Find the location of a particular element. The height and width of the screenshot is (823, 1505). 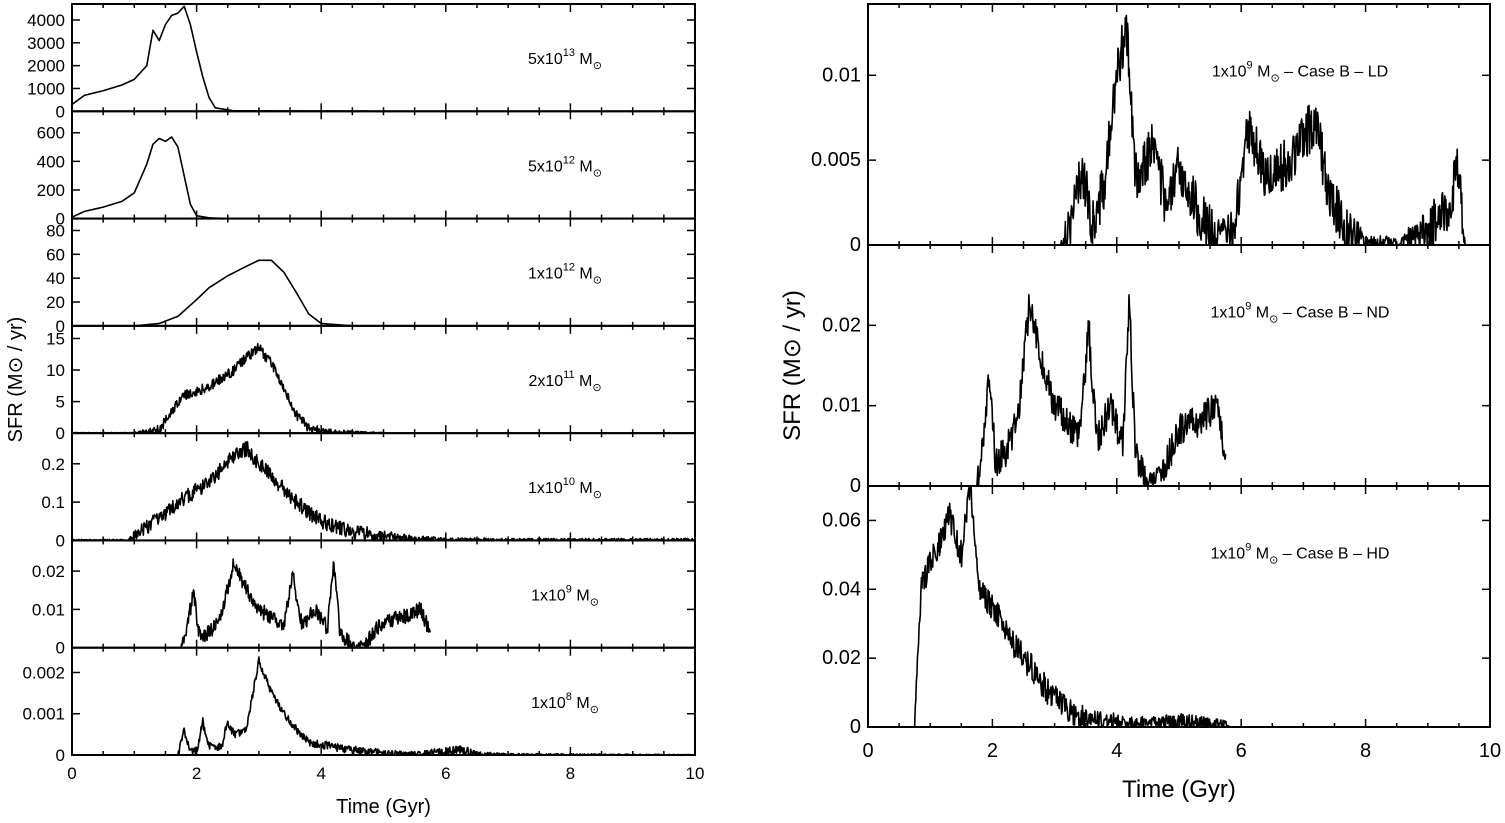

panel-mass-label: 1x108 M⊙ is located at coordinates (565, 703).